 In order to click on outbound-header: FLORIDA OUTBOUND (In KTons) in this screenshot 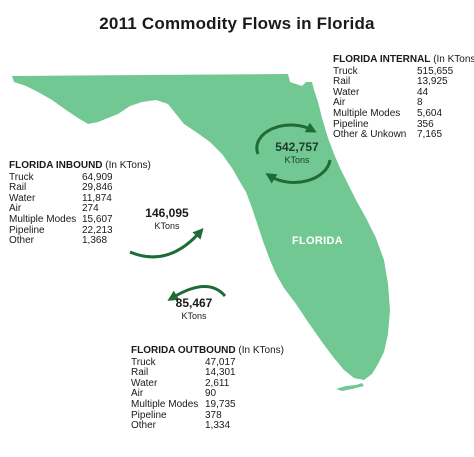, I will do `click(207, 351)`.